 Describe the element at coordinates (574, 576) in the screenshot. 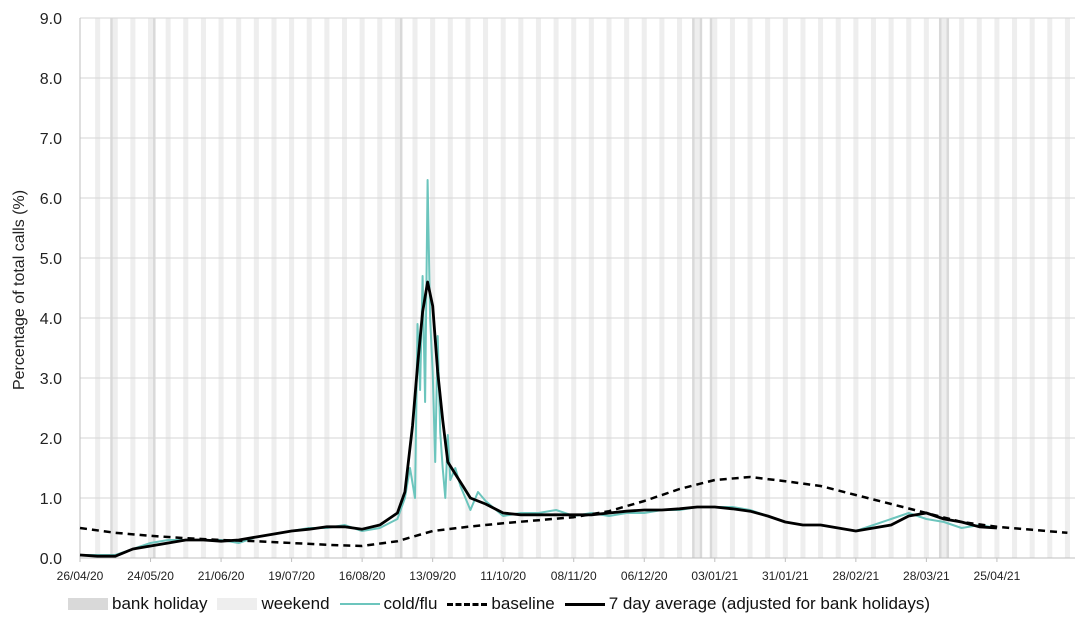

I see `x-tick-label: 08/11/20` at that location.